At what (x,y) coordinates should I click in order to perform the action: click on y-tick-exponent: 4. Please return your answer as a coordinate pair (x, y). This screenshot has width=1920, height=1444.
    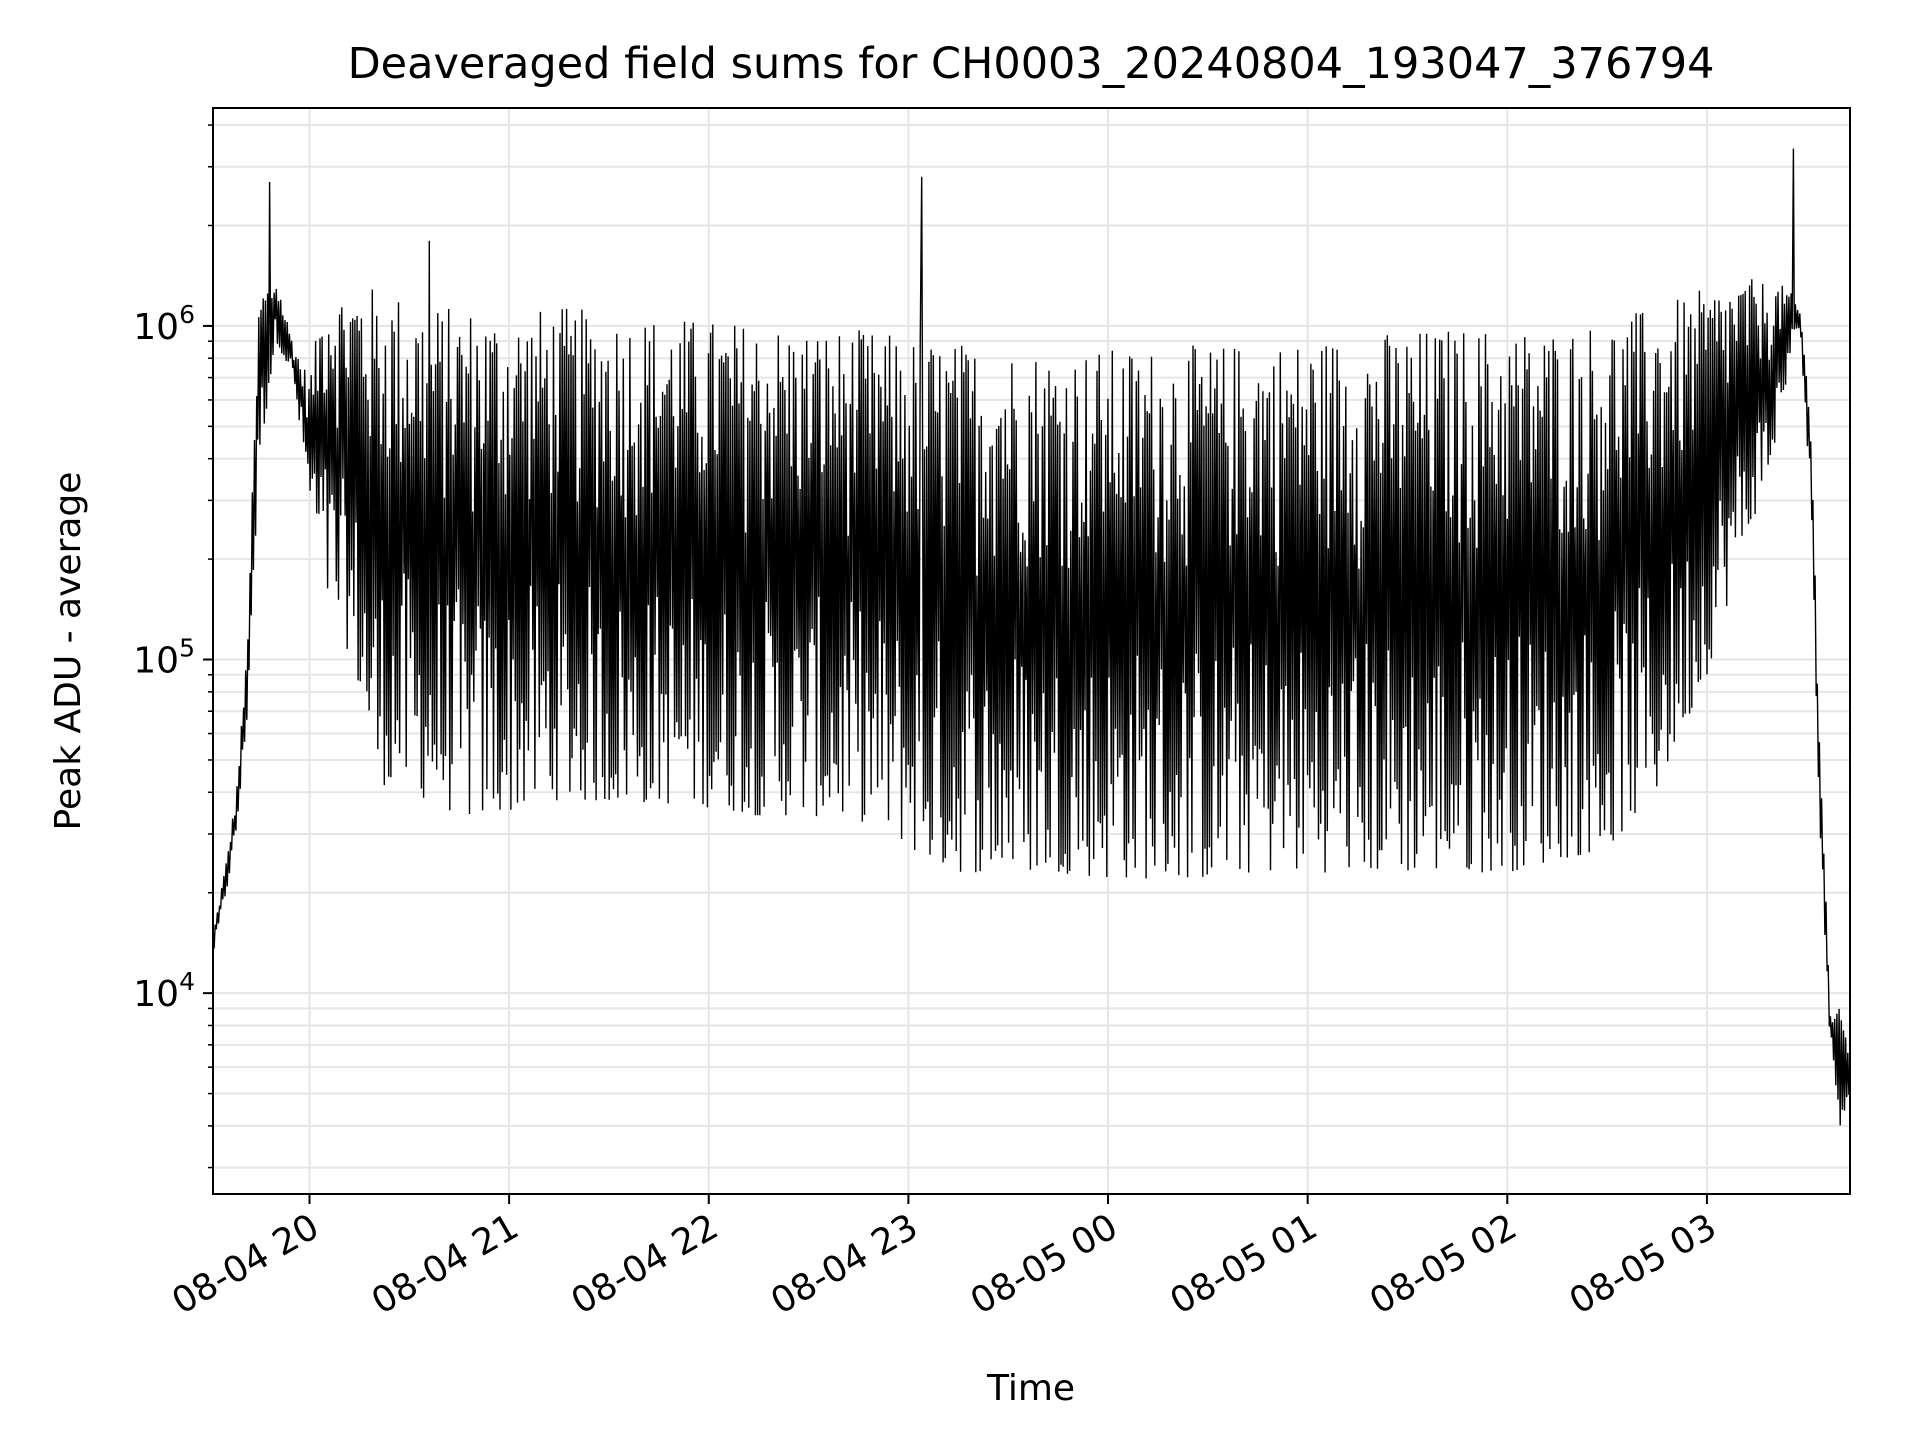
    Looking at the image, I should click on (187, 981).